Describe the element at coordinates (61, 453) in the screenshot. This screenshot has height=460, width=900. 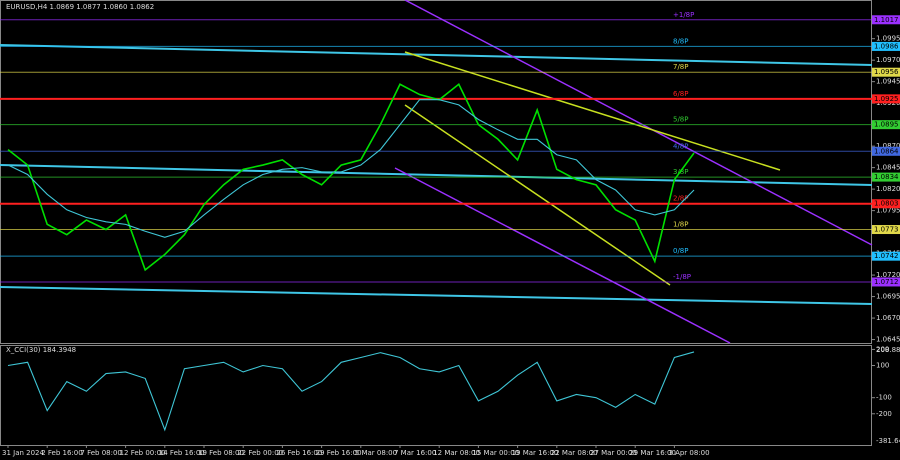
I see `x-tick-label: 2 Feb 16:00` at that location.